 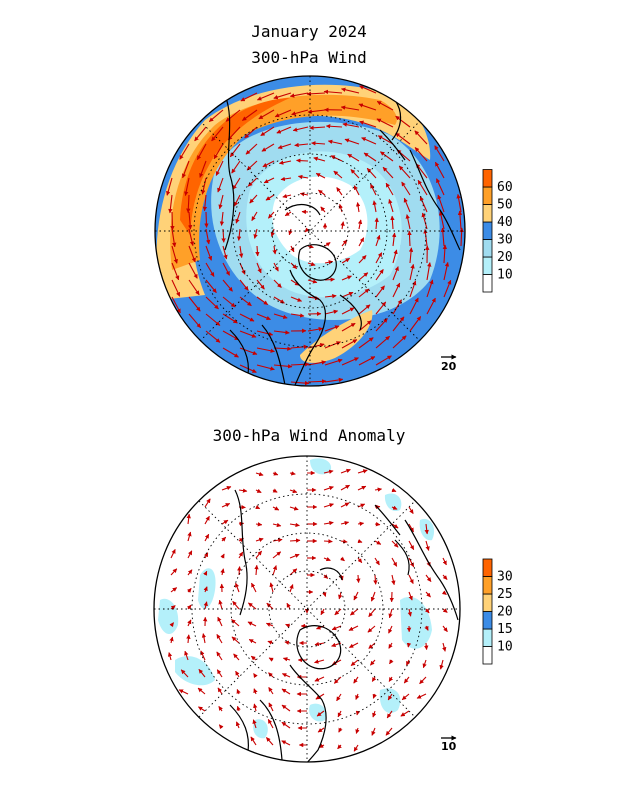 I want to click on top-coastlines, so click(x=342, y=240).